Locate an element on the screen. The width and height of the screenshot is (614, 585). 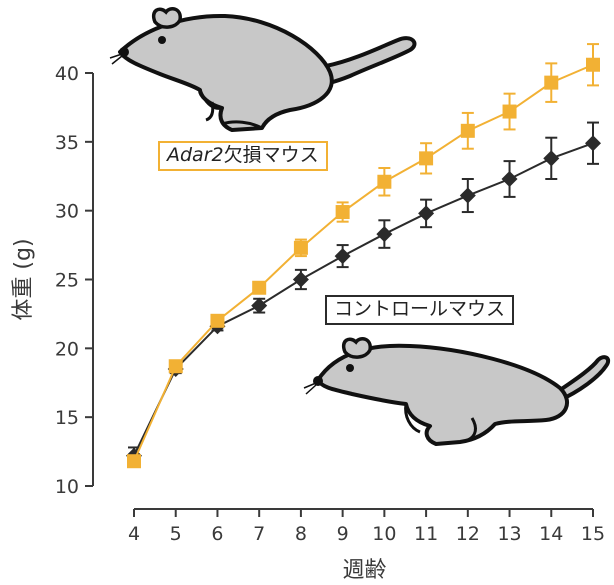
x-tick-label: 5 is located at coordinates (176, 534).